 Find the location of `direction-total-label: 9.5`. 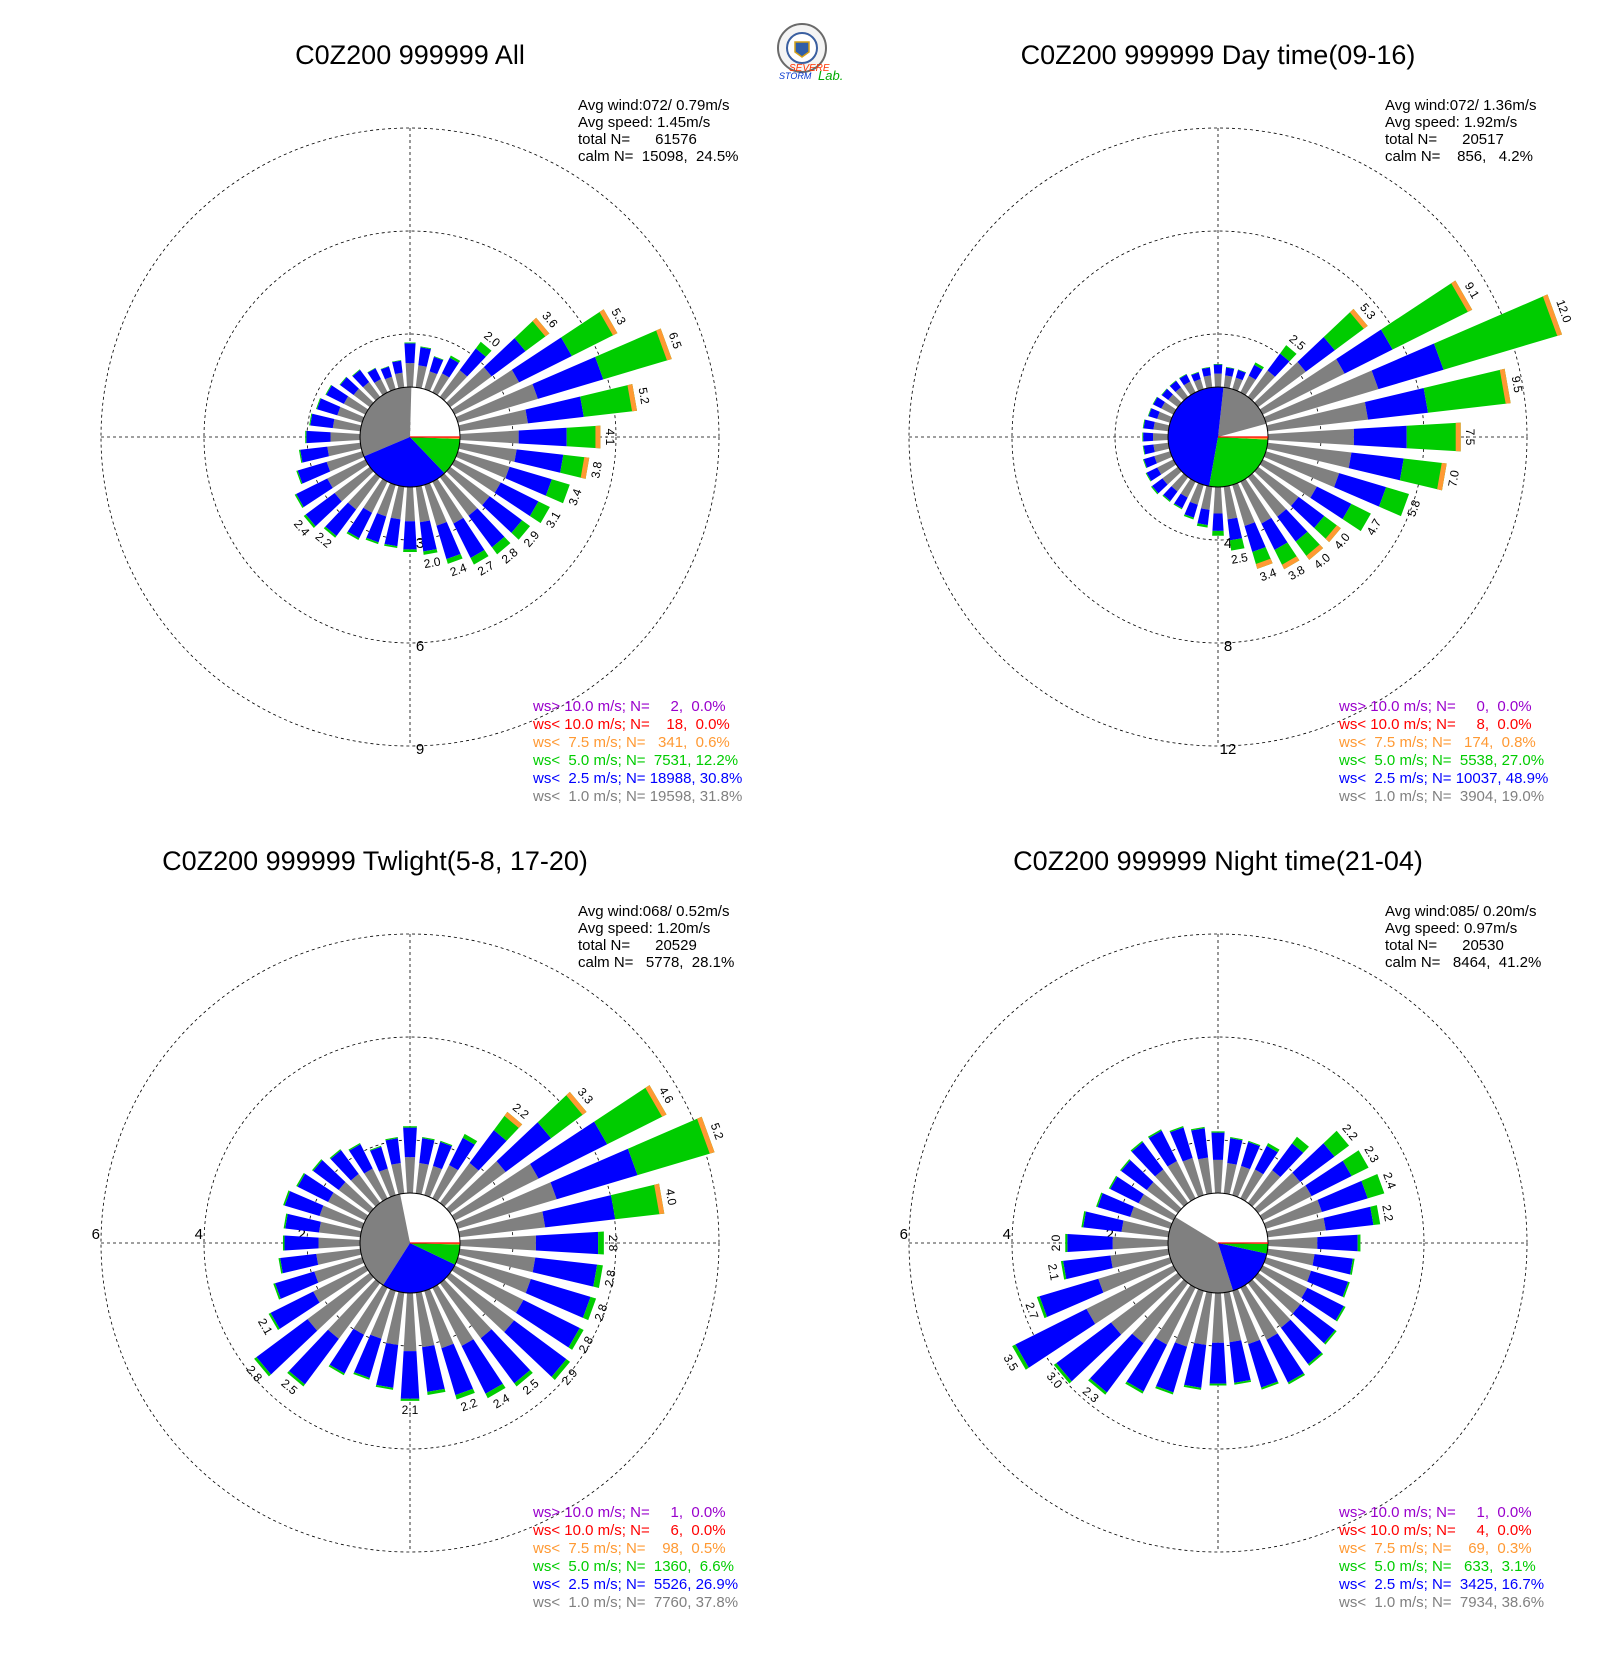

direction-total-label: 9.5 is located at coordinates (1517, 384).